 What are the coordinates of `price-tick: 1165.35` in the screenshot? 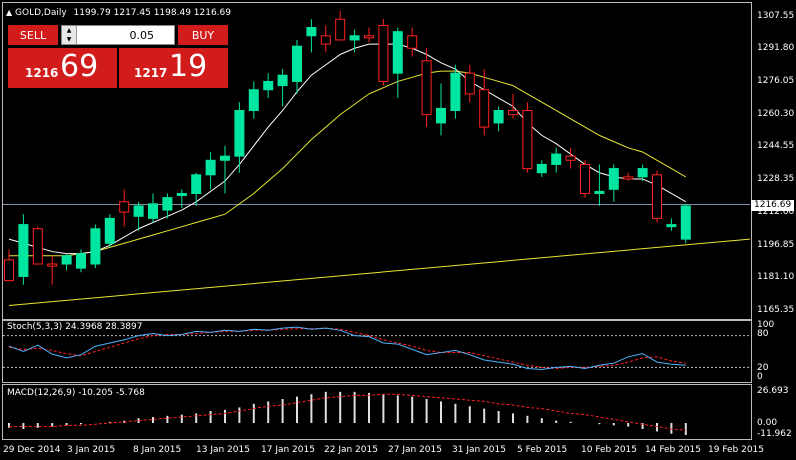 It's located at (776, 310).